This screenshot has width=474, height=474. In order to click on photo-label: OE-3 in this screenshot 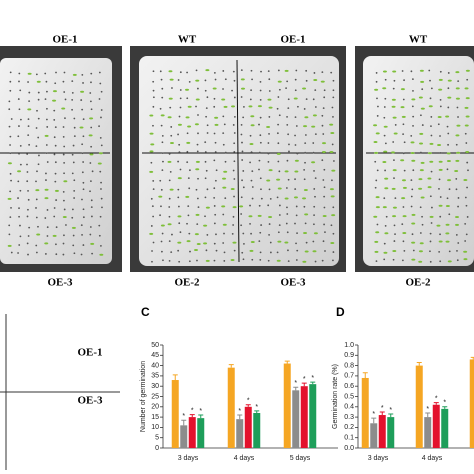, I will do `click(293, 283)`.